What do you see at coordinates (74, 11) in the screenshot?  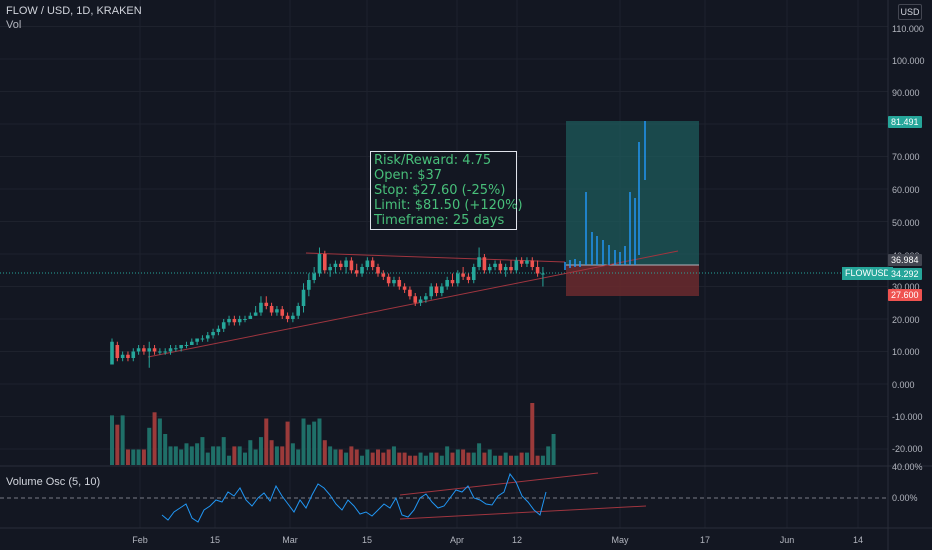 I see `symbol-title: FLOW / USD, 1D, KRAKEN` at bounding box center [74, 11].